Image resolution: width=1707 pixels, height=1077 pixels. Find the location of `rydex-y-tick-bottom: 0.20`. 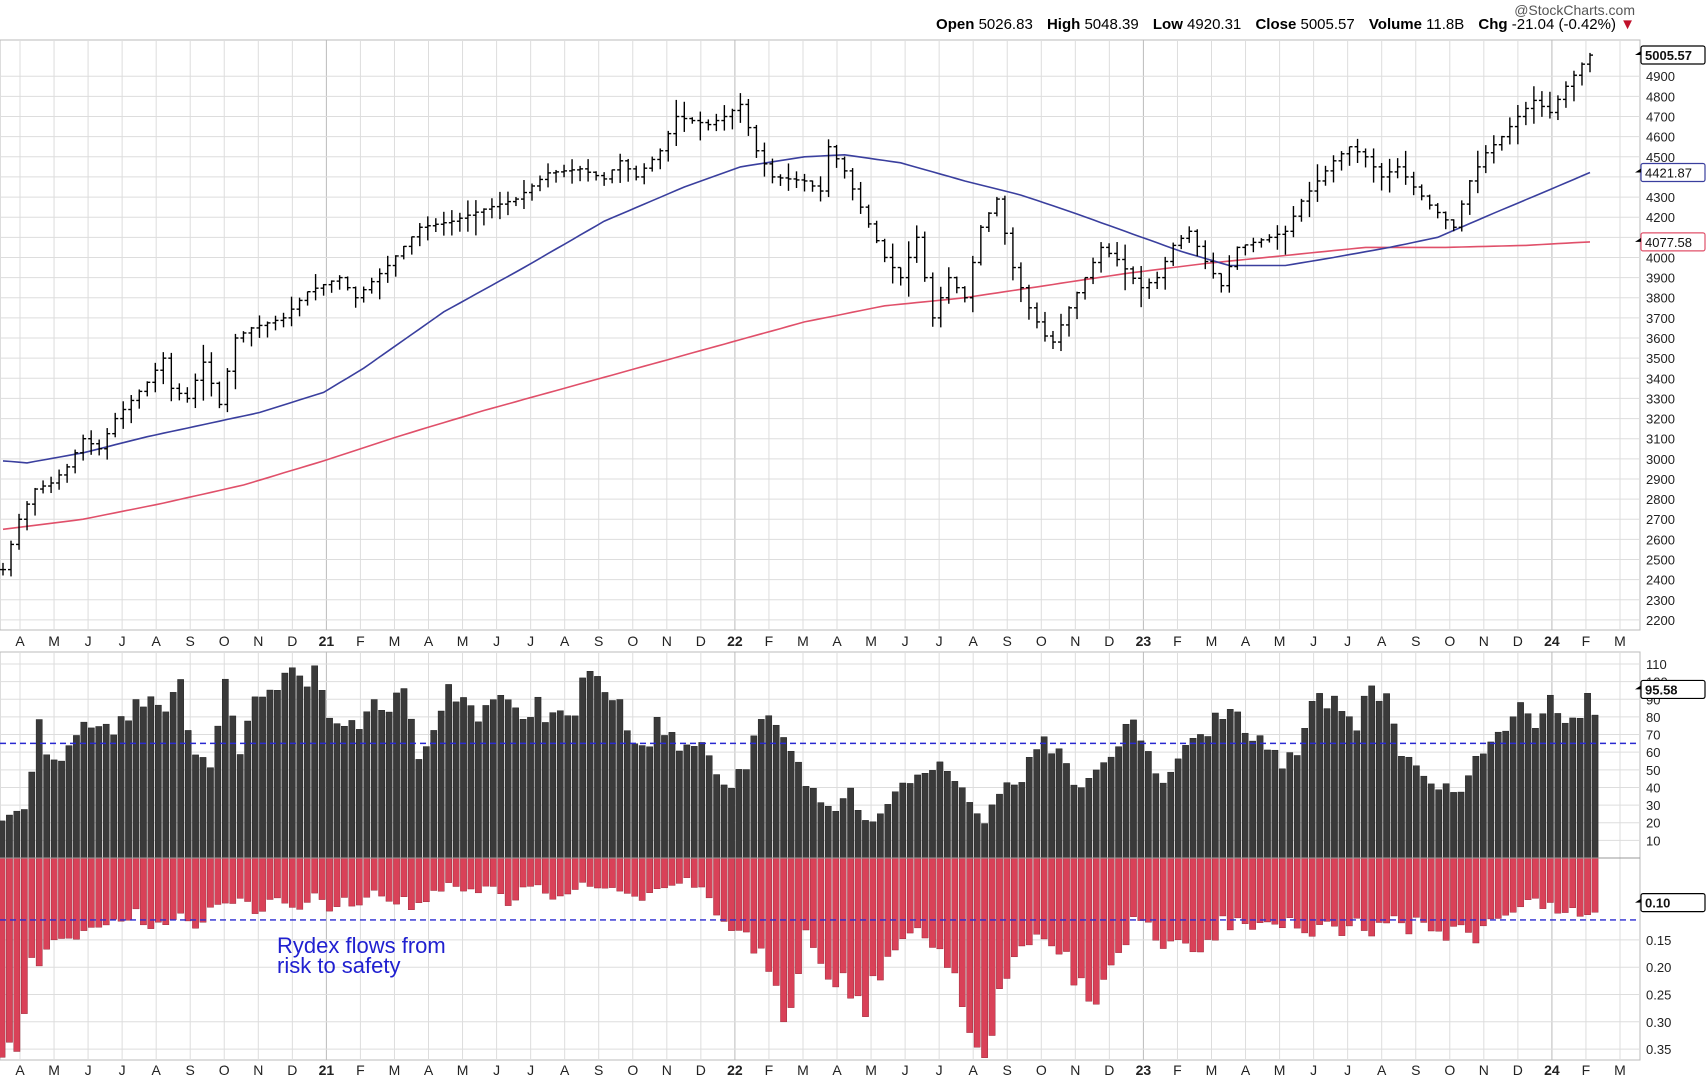

rydex-y-tick-bottom: 0.20 is located at coordinates (1658, 967).